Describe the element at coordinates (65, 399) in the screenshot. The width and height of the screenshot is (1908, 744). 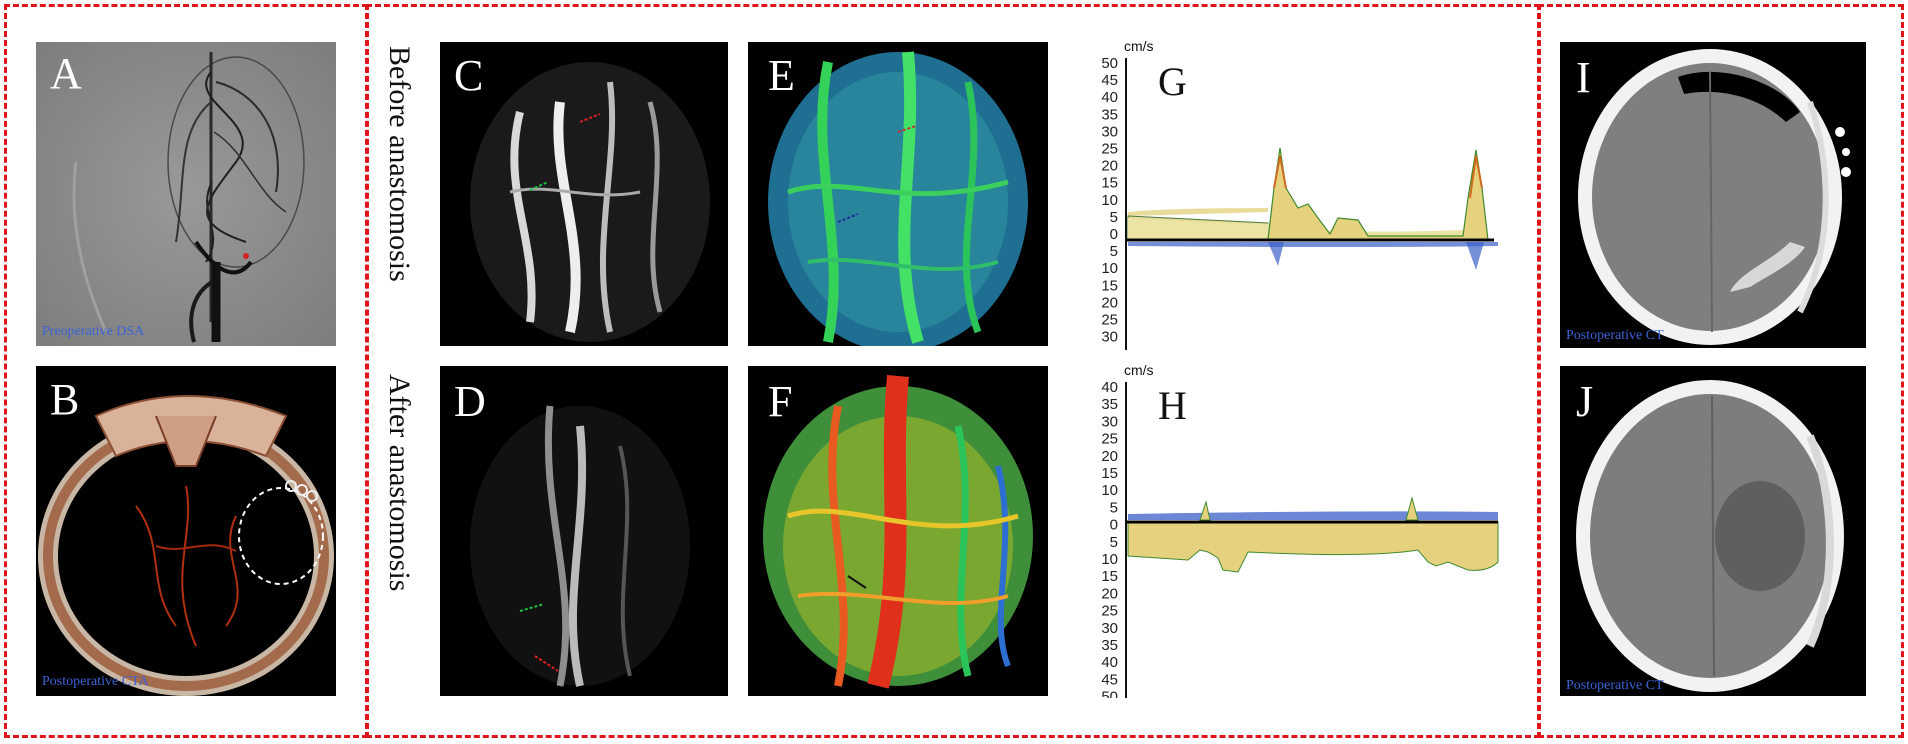
I see `panel-b-letter: B` at that location.